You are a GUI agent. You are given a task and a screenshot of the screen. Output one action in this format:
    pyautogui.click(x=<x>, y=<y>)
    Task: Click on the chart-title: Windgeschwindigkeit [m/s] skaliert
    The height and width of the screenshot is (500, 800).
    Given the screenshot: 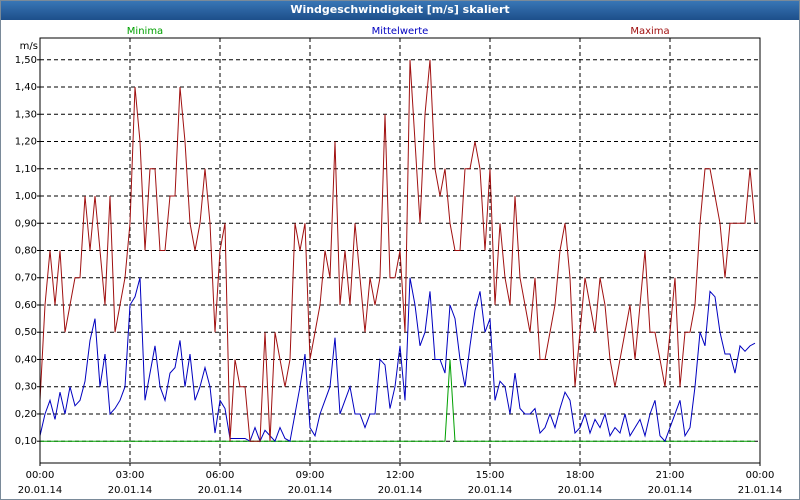 What is the action you would take?
    pyautogui.click(x=399, y=9)
    